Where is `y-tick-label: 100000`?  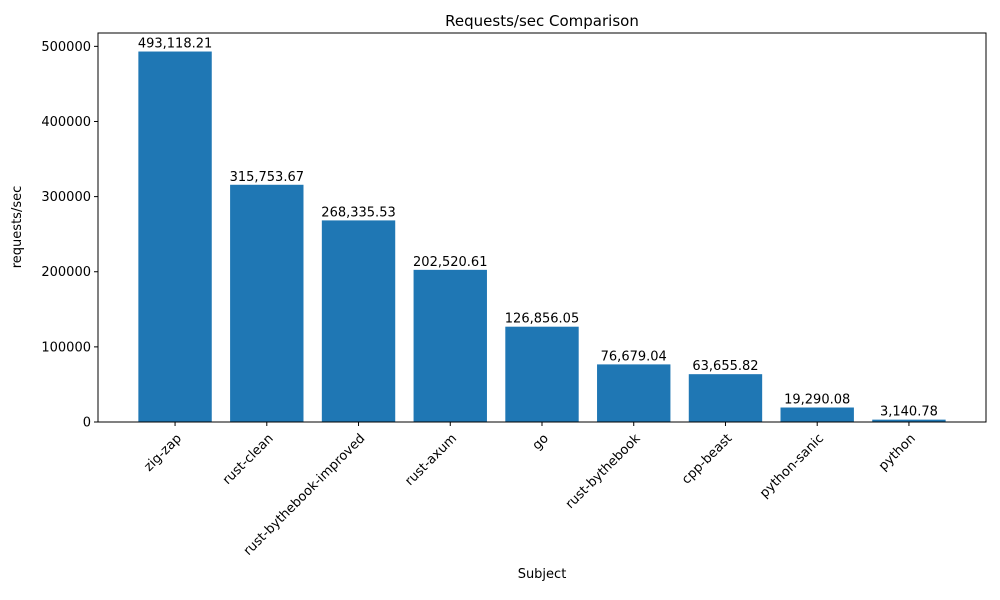
y-tick-label: 100000 is located at coordinates (66, 347).